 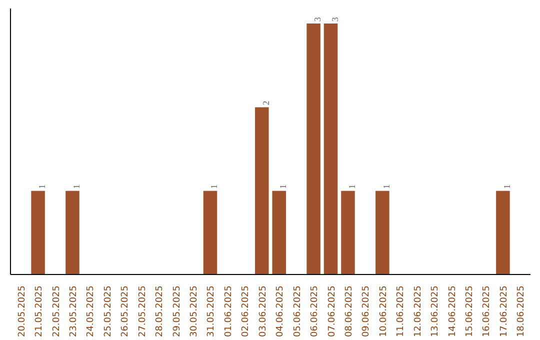 What do you see at coordinates (332, 312) in the screenshot?
I see `x-tick-label: 07.06.2025` at bounding box center [332, 312].